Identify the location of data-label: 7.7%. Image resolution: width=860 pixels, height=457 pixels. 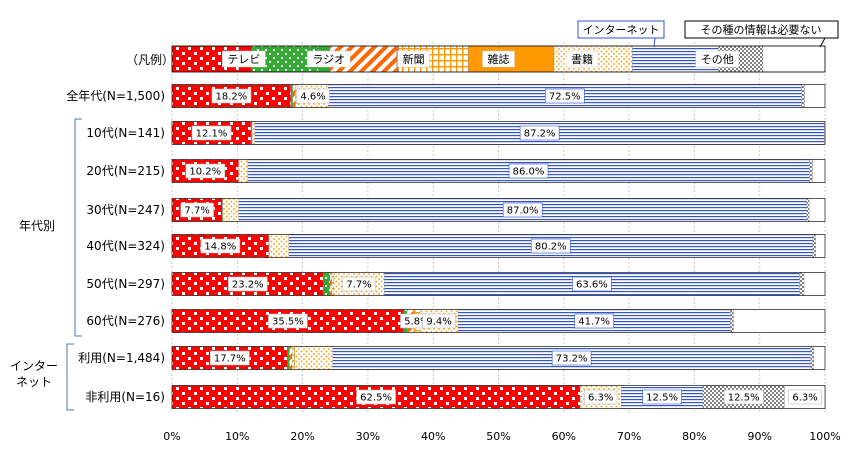
(196, 211).